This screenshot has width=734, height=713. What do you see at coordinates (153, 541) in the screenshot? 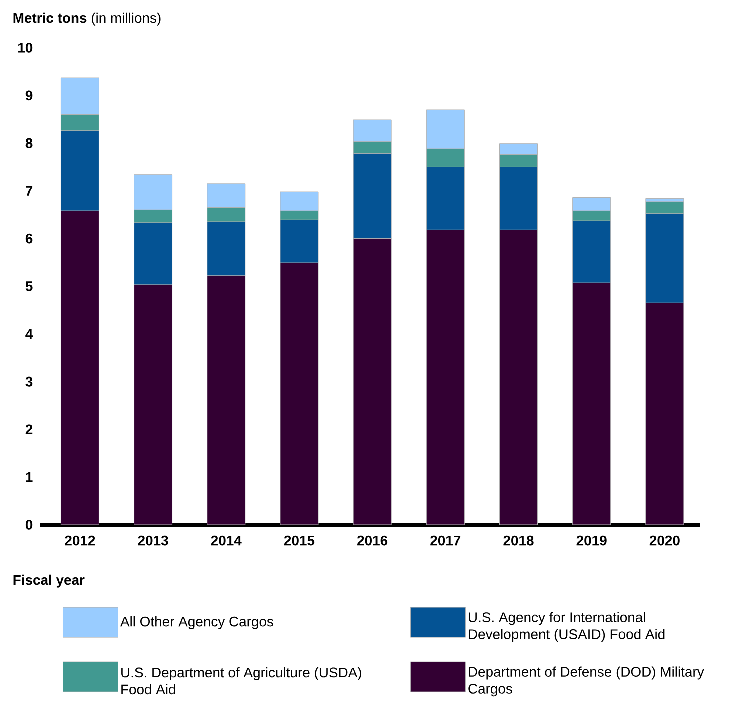
I see `x-tick-label: 2013` at bounding box center [153, 541].